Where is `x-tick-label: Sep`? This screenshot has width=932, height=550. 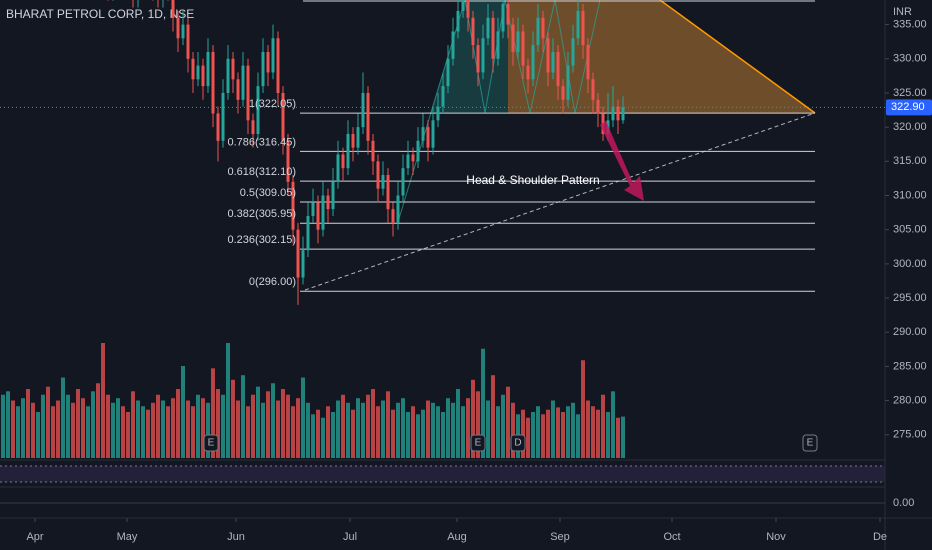
x-tick-label: Sep is located at coordinates (560, 537).